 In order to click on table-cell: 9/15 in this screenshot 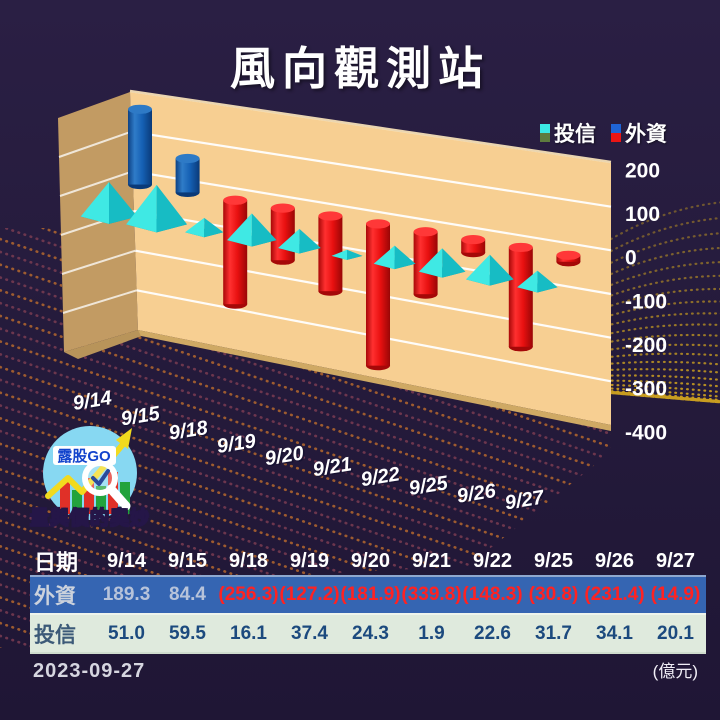, I will do `click(187, 560)`.